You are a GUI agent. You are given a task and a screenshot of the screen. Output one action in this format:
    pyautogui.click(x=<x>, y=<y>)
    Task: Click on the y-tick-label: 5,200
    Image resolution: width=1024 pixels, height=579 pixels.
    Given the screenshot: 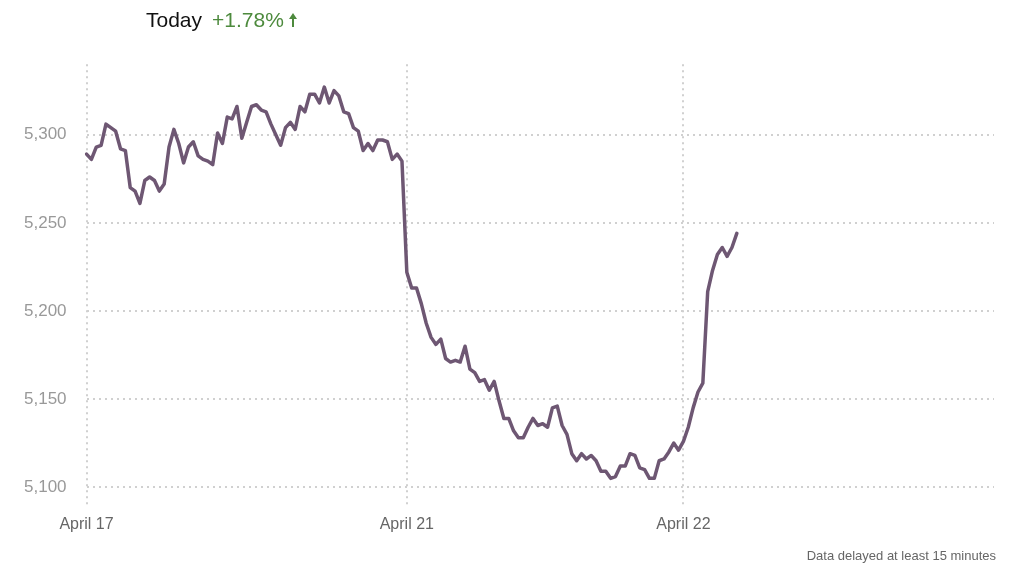 What is the action you would take?
    pyautogui.click(x=45, y=310)
    